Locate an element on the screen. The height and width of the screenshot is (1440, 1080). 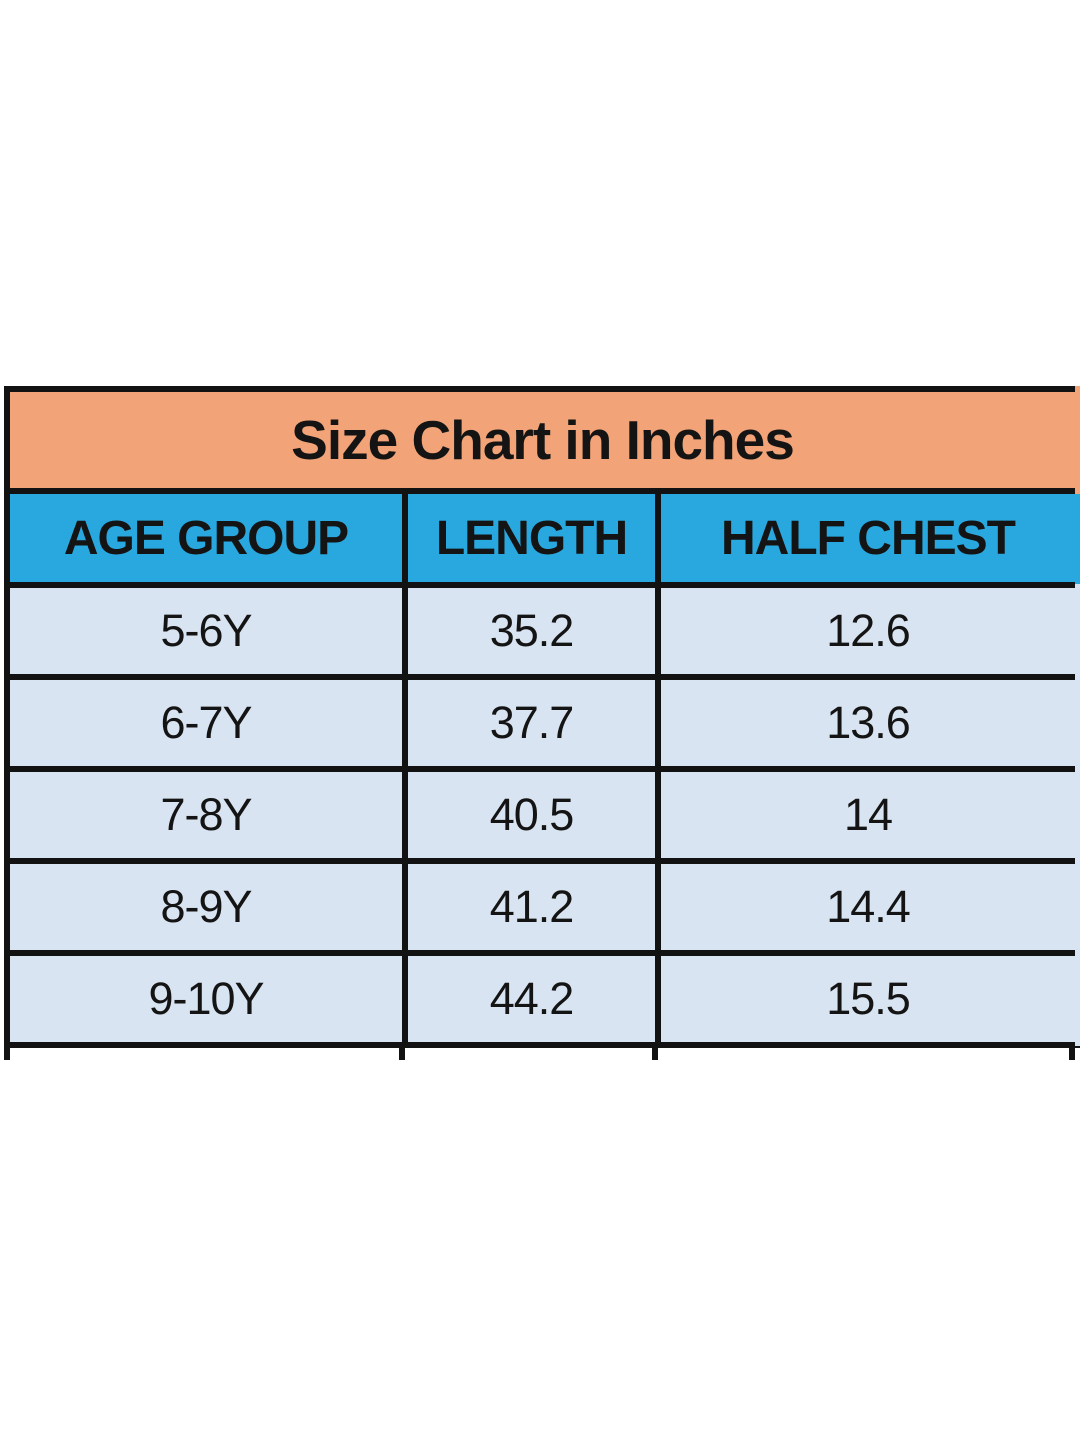
cell-half-chest: 14.4 is located at coordinates (867, 907).